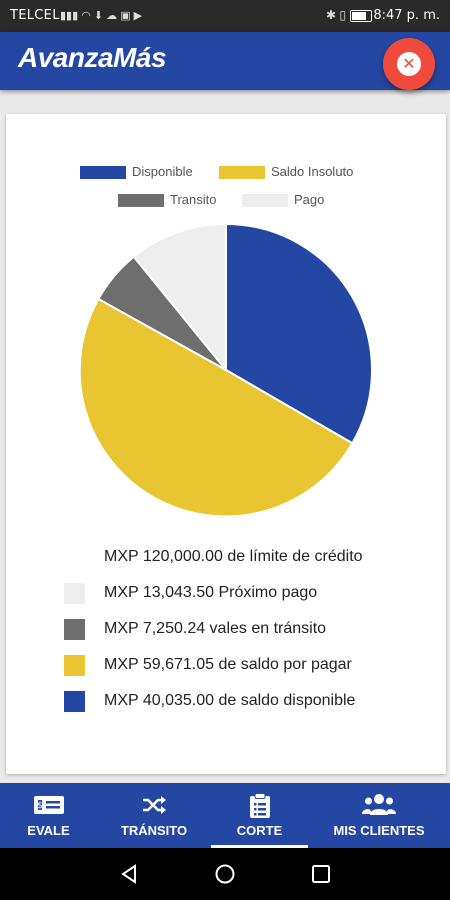 This screenshot has width=450, height=900. I want to click on legend-label: Transito, so click(193, 199).